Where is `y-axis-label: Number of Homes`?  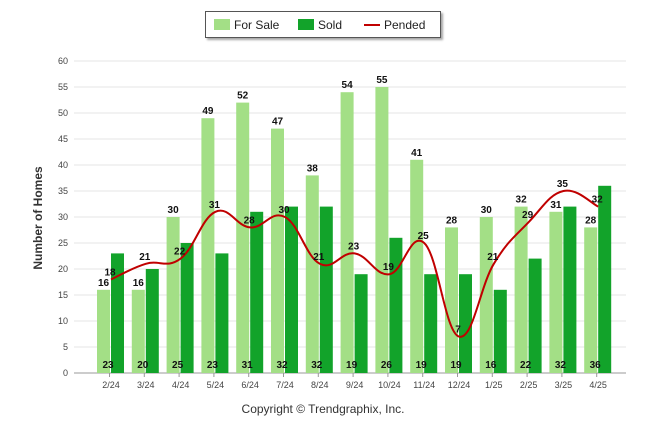
y-axis-label: Number of Homes is located at coordinates (38, 218).